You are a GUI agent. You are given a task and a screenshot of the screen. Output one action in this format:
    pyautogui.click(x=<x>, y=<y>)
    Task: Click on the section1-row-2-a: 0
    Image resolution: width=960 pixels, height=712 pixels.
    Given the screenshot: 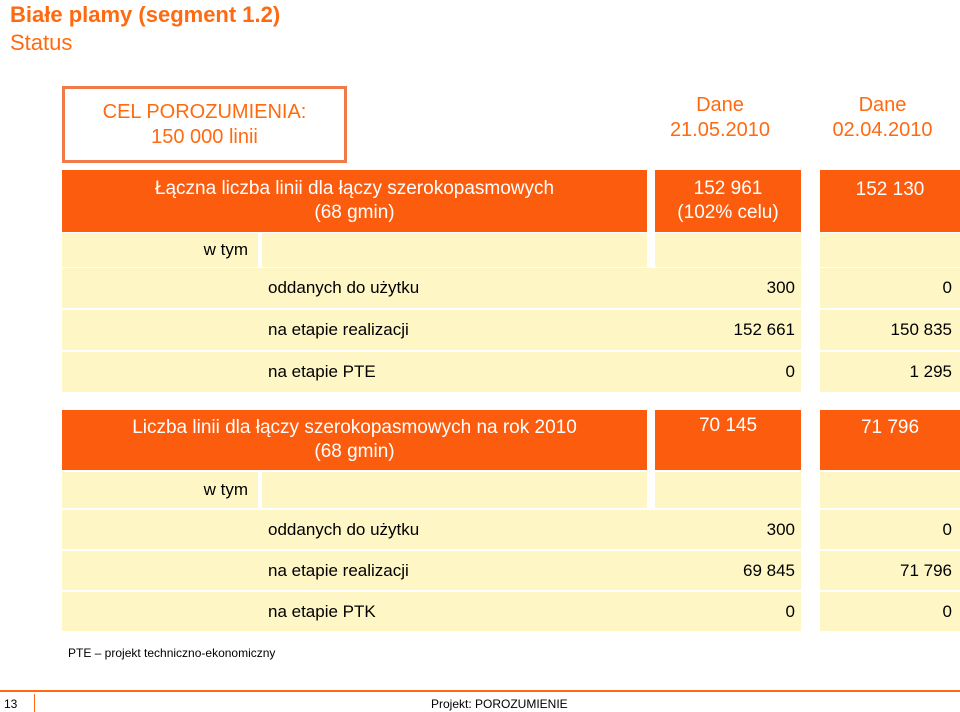 What is the action you would take?
    pyautogui.click(x=790, y=371)
    